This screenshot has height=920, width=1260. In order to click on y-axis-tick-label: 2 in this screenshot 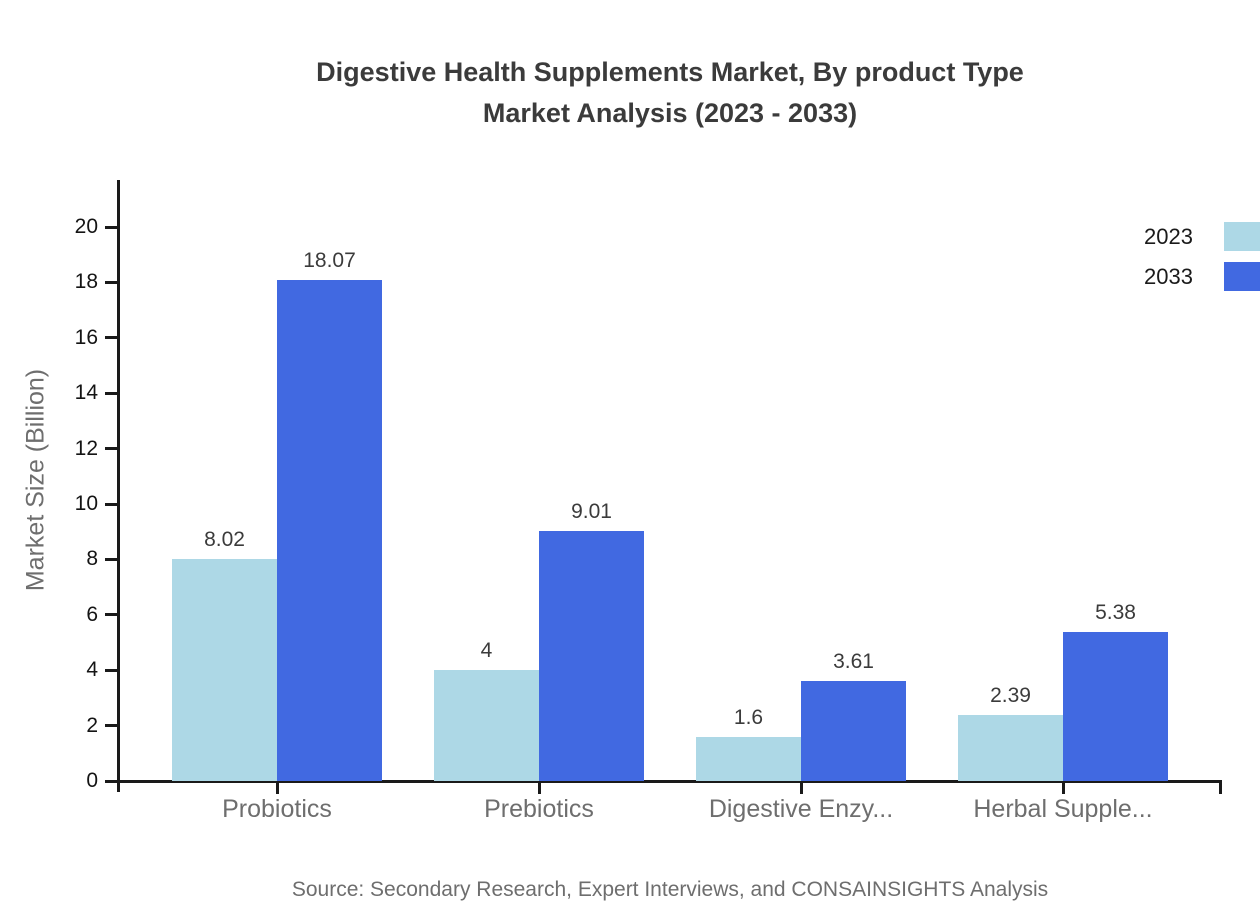, I will do `click(92, 725)`.